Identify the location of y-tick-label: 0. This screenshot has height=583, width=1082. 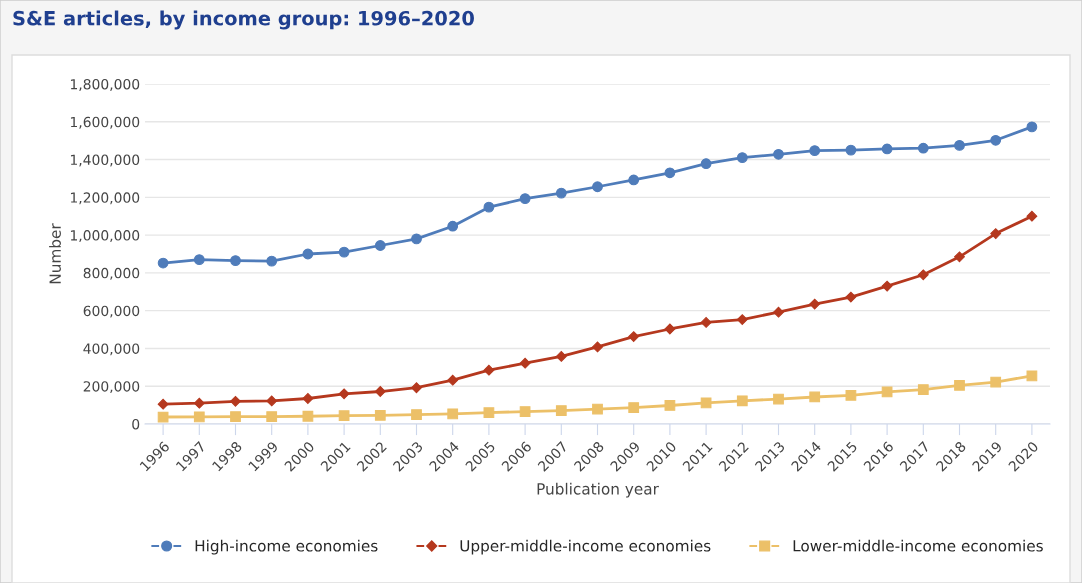
(136, 424).